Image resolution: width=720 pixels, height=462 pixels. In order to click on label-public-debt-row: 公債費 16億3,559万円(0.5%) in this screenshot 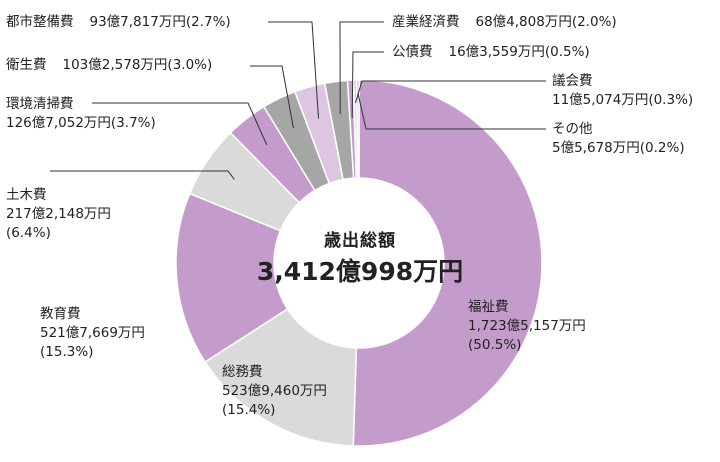, I will do `click(491, 52)`.